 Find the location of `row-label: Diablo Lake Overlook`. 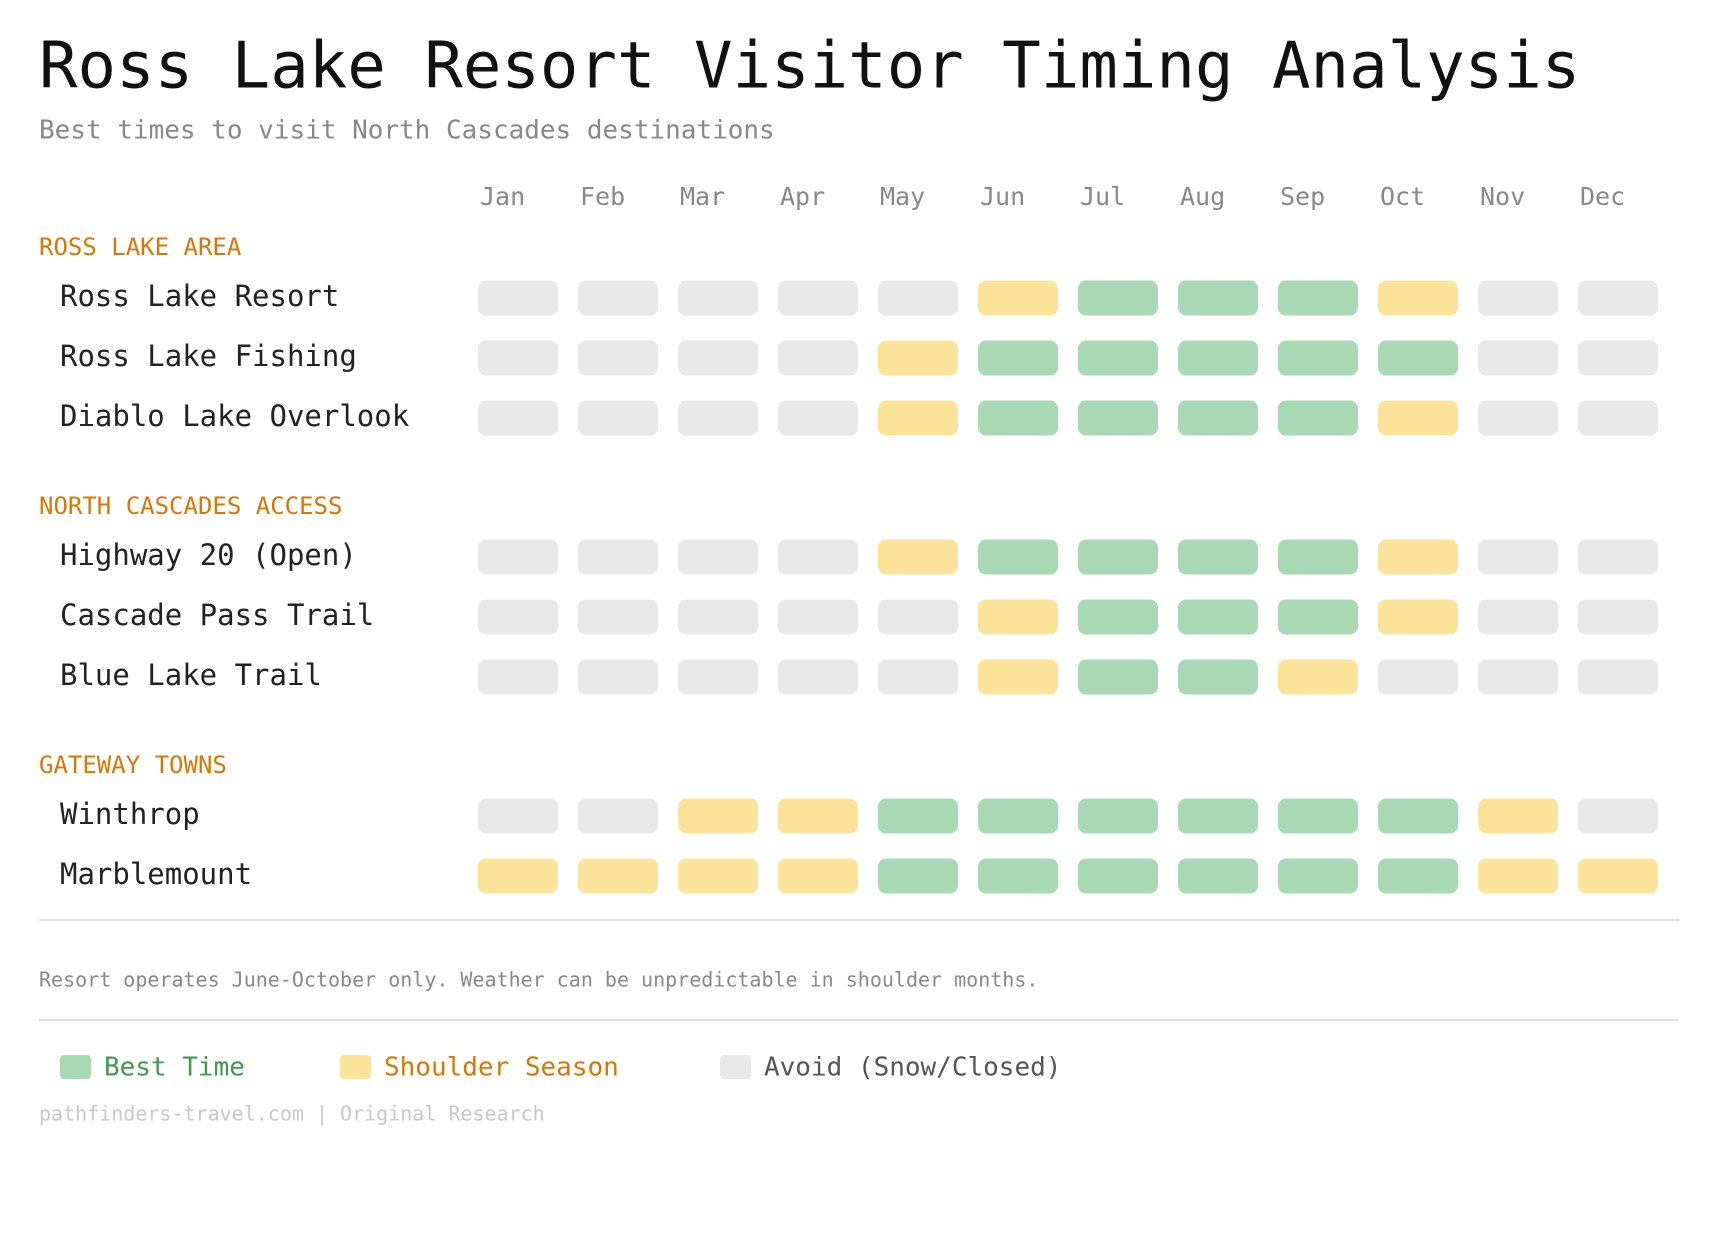

row-label: Diablo Lake Overlook is located at coordinates (235, 416).